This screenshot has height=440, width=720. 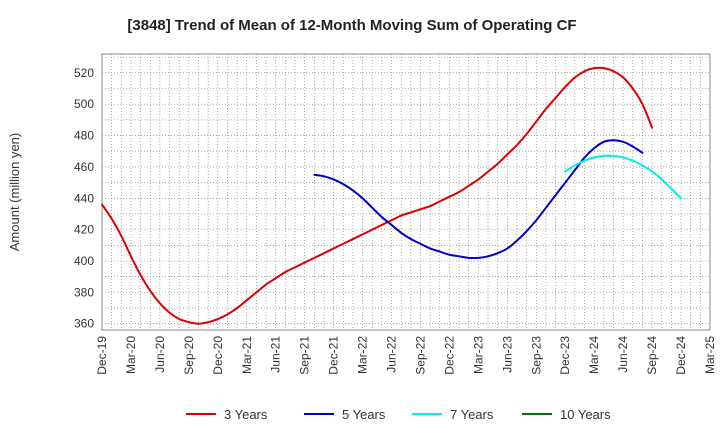 What do you see at coordinates (472, 414) in the screenshot?
I see `legend-label-7-years: 7 Years` at bounding box center [472, 414].